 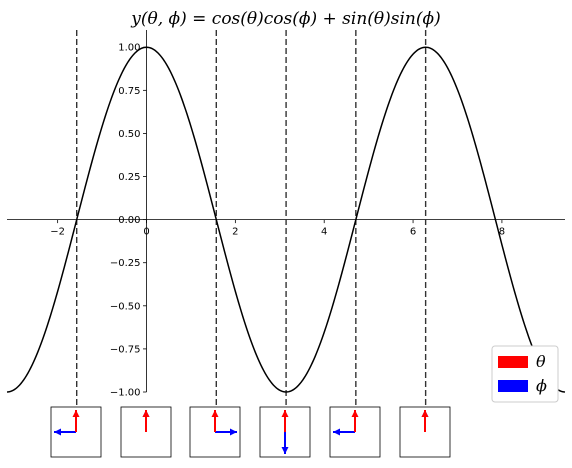 I want to click on y-tick-label: −0.50, so click(x=125, y=306).